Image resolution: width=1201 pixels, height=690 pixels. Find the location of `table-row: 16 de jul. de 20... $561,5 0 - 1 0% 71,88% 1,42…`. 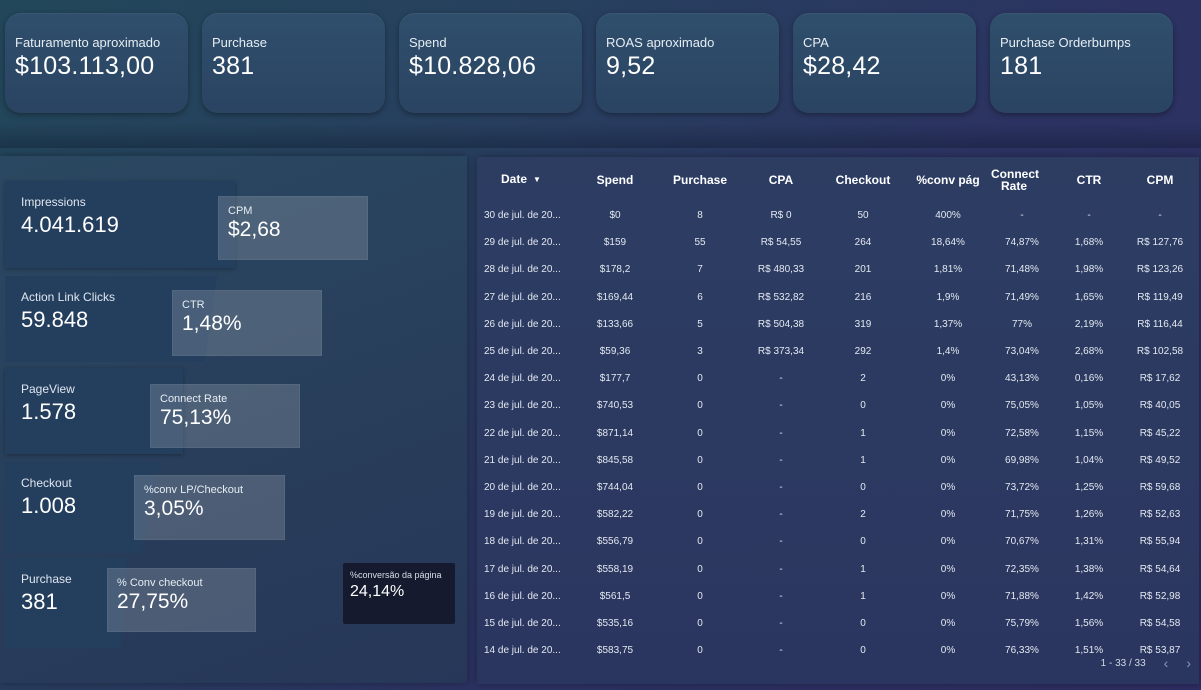

table-row: 16 de jul. de 20... $561,5 0 - 1 0% 71,88% 1,42… is located at coordinates (838, 596).